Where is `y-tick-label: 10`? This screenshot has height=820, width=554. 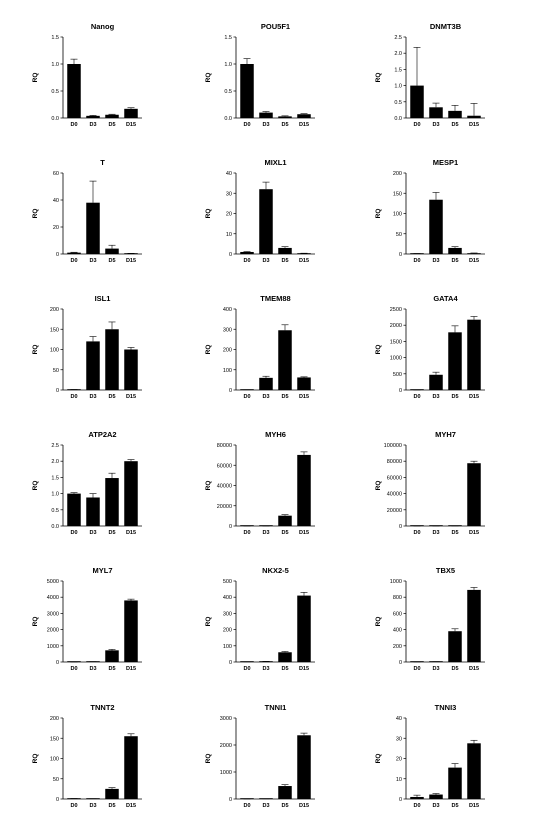
y-tick-label: 10 is located at coordinates (399, 780).